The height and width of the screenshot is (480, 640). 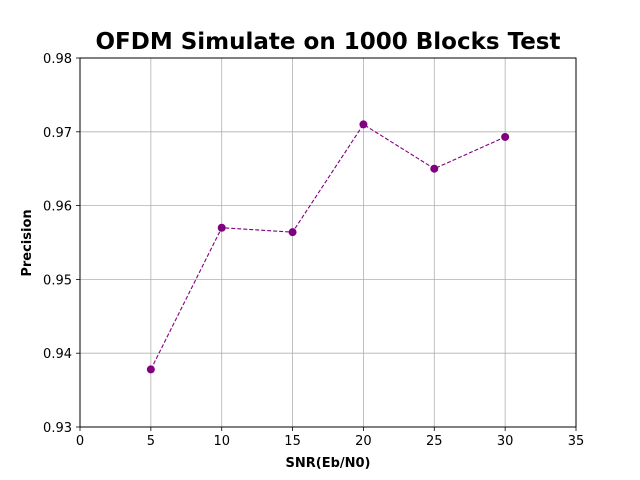 What do you see at coordinates (57, 207) in the screenshot?
I see `y-tick-label: 0.96` at bounding box center [57, 207].